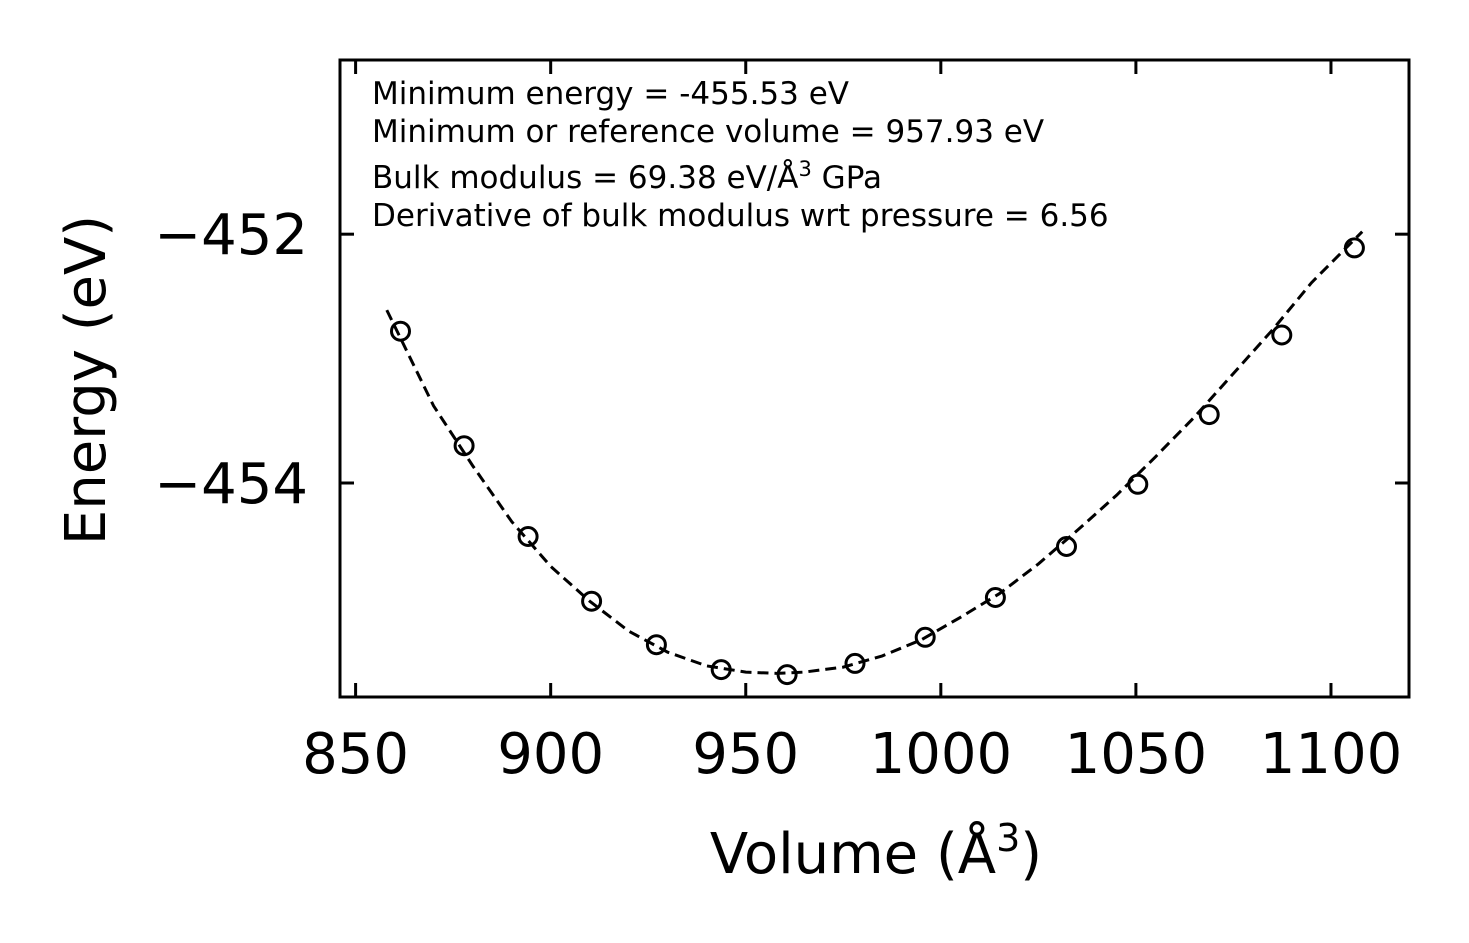 The image size is (1469, 943). Describe the element at coordinates (610, 94) in the screenshot. I see `annotation-min-energy: Minimum energy = -455.53 eV` at that location.